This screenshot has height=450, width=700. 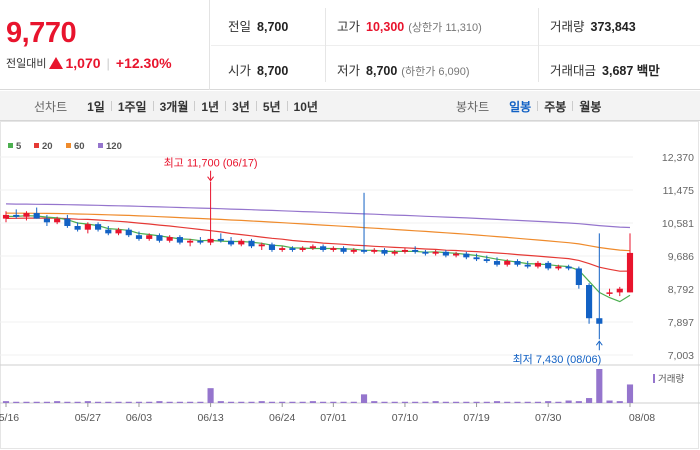 I want to click on high-value: 10,300, so click(x=385, y=27).